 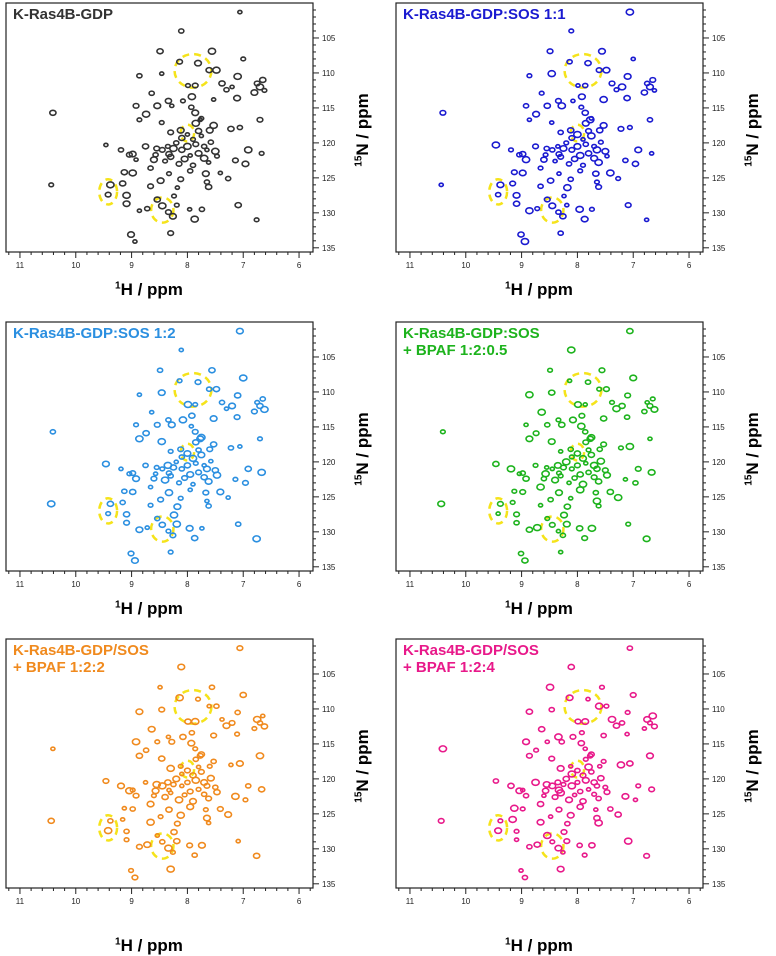 I want to click on x-tick-label: 11, so click(x=20, y=901).